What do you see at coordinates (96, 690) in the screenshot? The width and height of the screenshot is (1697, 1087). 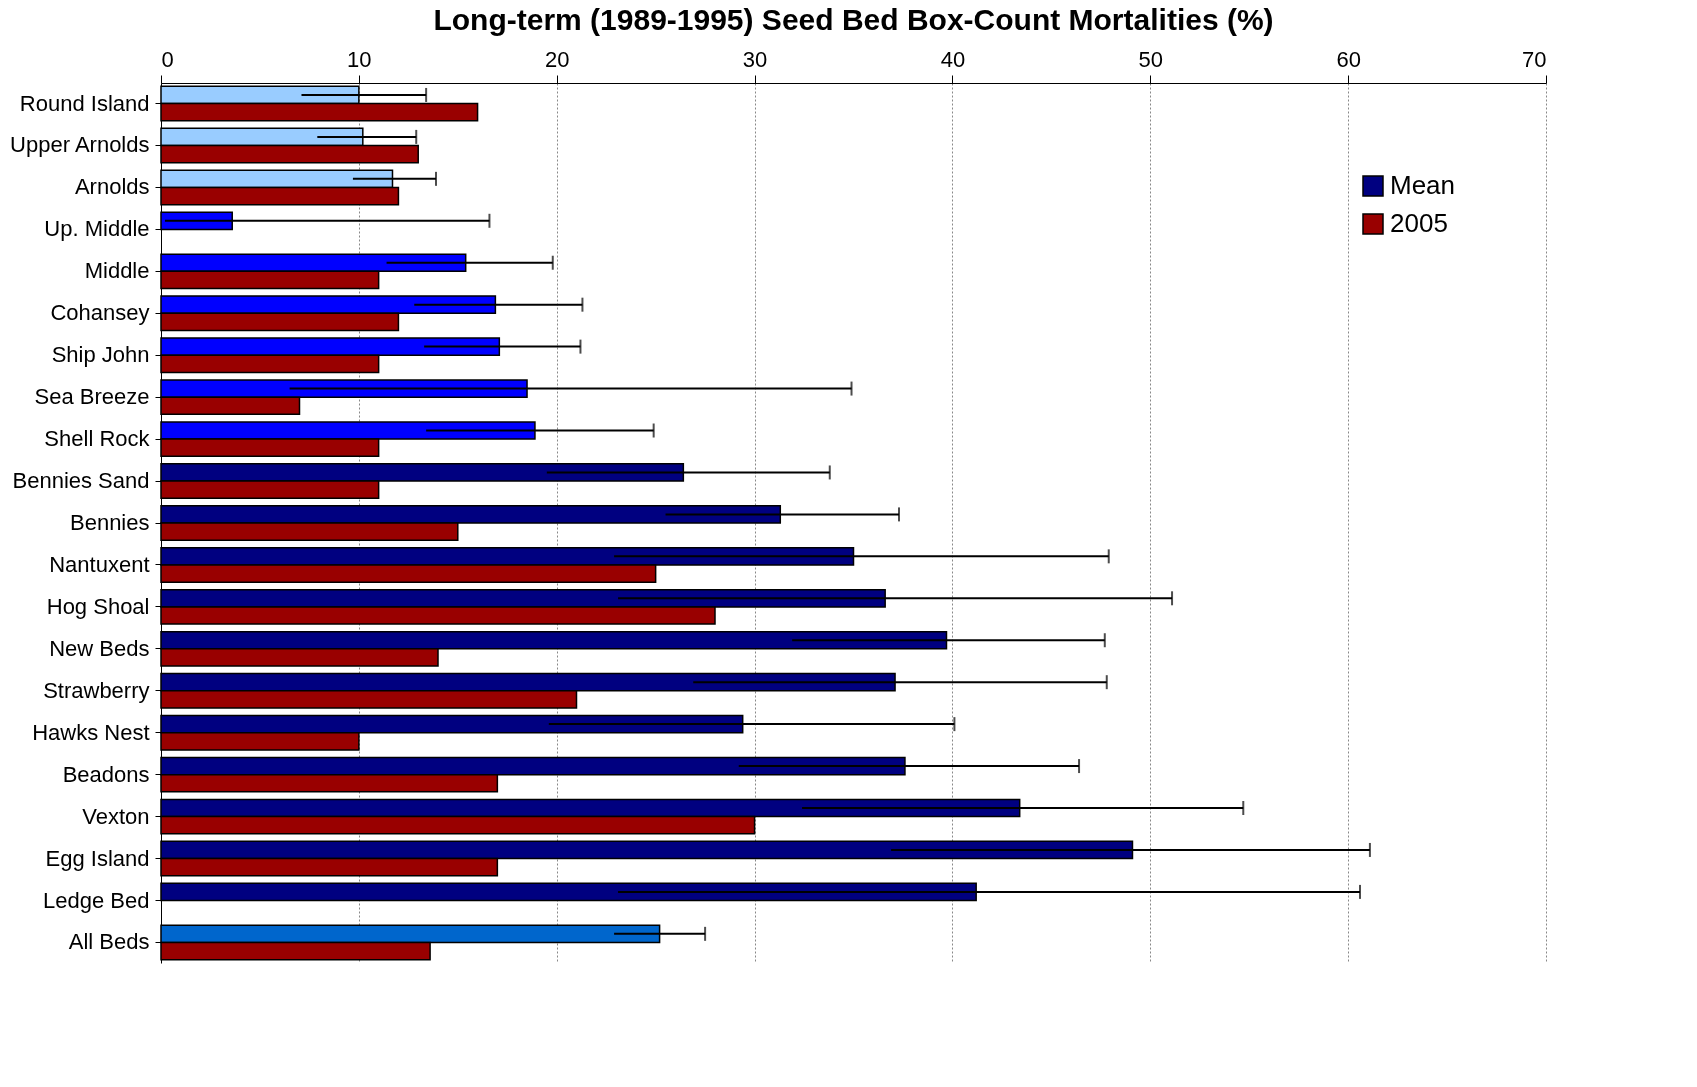 I see `y-tick-label: Strawberry` at bounding box center [96, 690].